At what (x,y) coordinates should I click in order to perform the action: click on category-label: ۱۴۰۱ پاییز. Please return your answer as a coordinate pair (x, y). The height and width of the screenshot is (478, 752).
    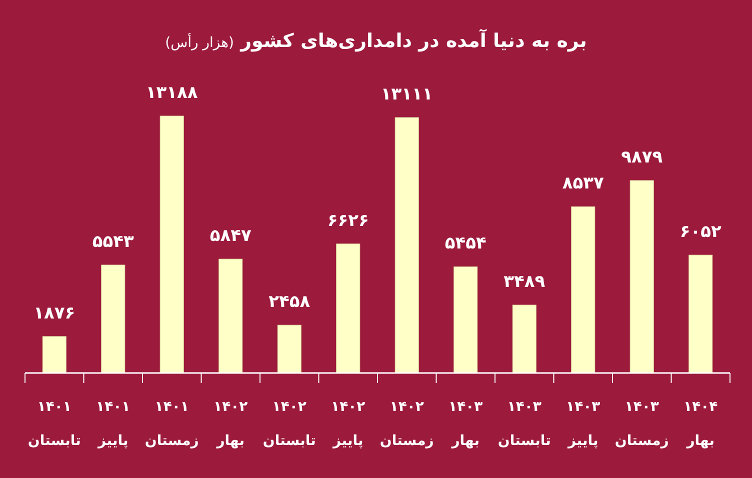
    Looking at the image, I should click on (113, 424).